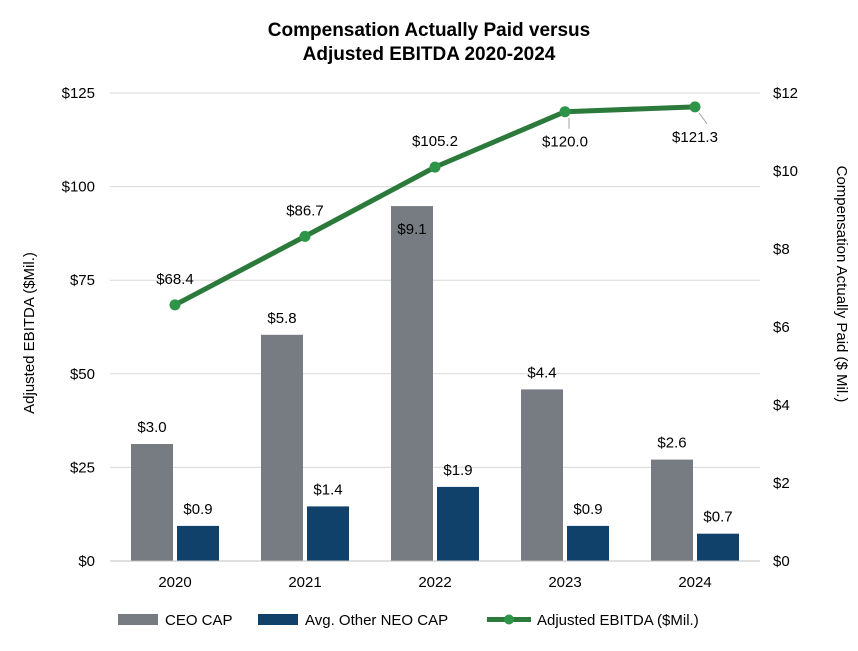  I want to click on legend-label-neo-cap: Avg. Other NEO CAP, so click(376, 620).